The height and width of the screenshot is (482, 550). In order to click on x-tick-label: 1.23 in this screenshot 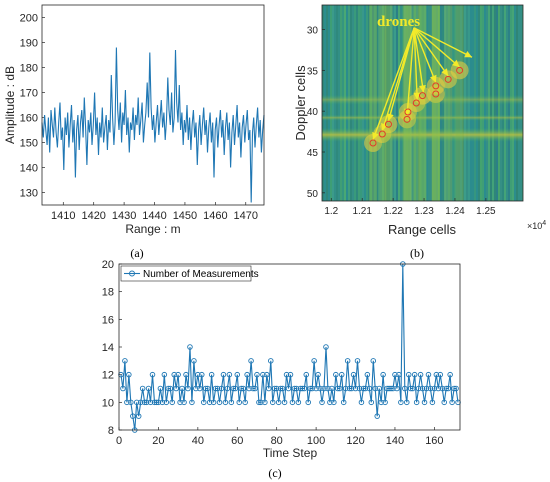, I will do `click(424, 211)`.